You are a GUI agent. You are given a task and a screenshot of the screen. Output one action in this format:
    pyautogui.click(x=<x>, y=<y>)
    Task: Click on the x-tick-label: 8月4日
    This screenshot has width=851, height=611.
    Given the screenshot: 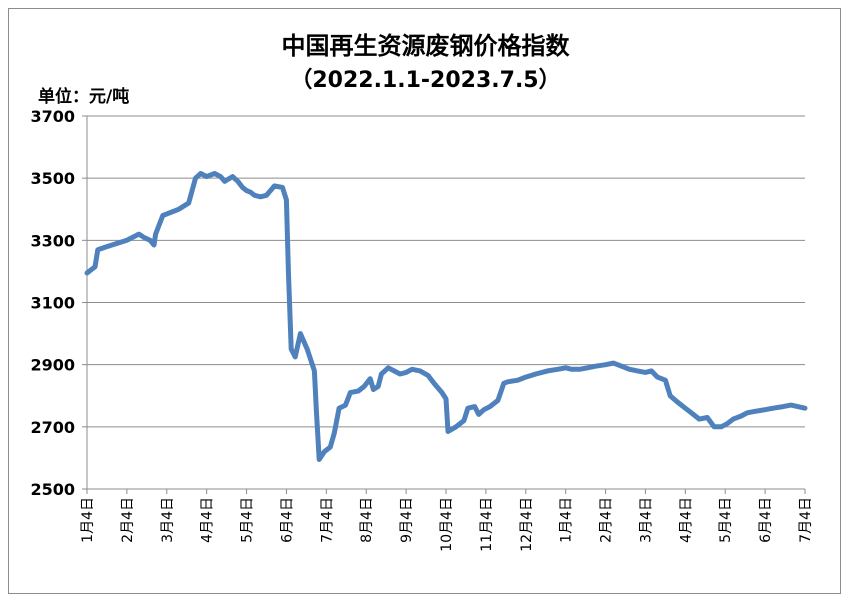 What is the action you would take?
    pyautogui.click(x=367, y=520)
    